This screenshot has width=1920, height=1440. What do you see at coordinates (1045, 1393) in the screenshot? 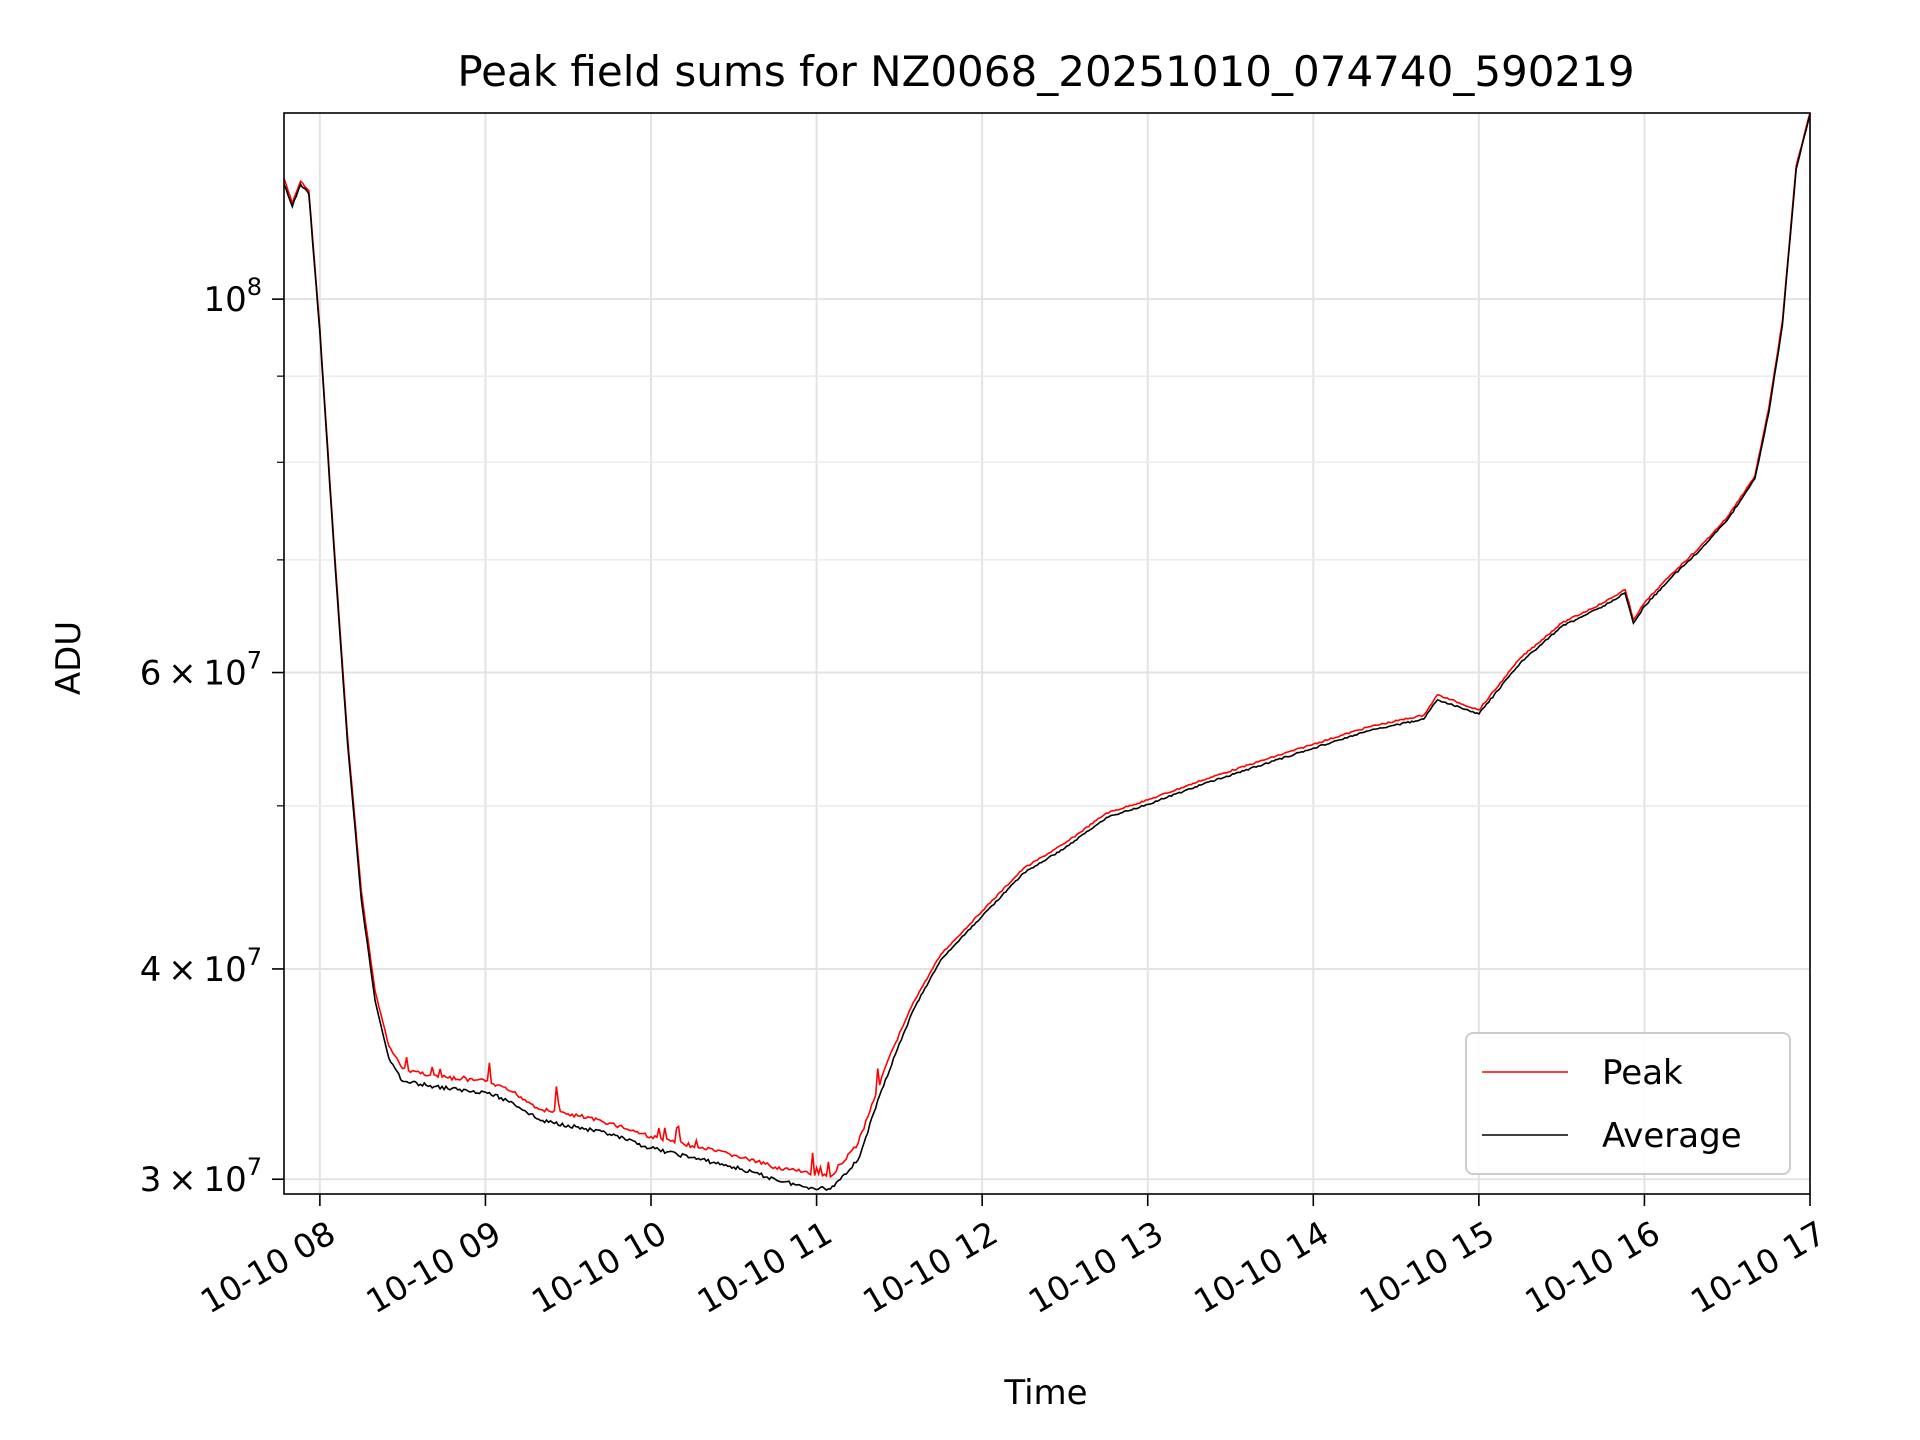
I see `x-axis-label: Time` at bounding box center [1045, 1393].